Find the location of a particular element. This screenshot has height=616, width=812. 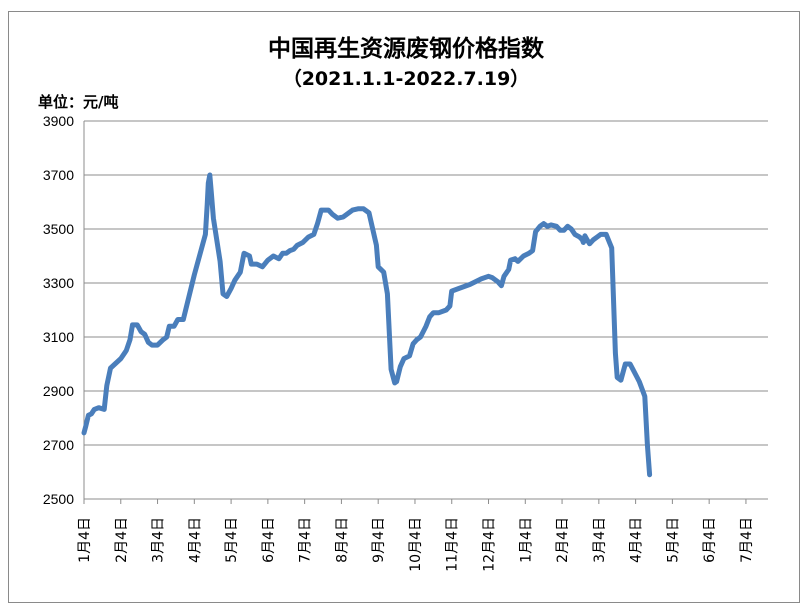

x-tick-label: 9月4日 is located at coordinates (379, 540).